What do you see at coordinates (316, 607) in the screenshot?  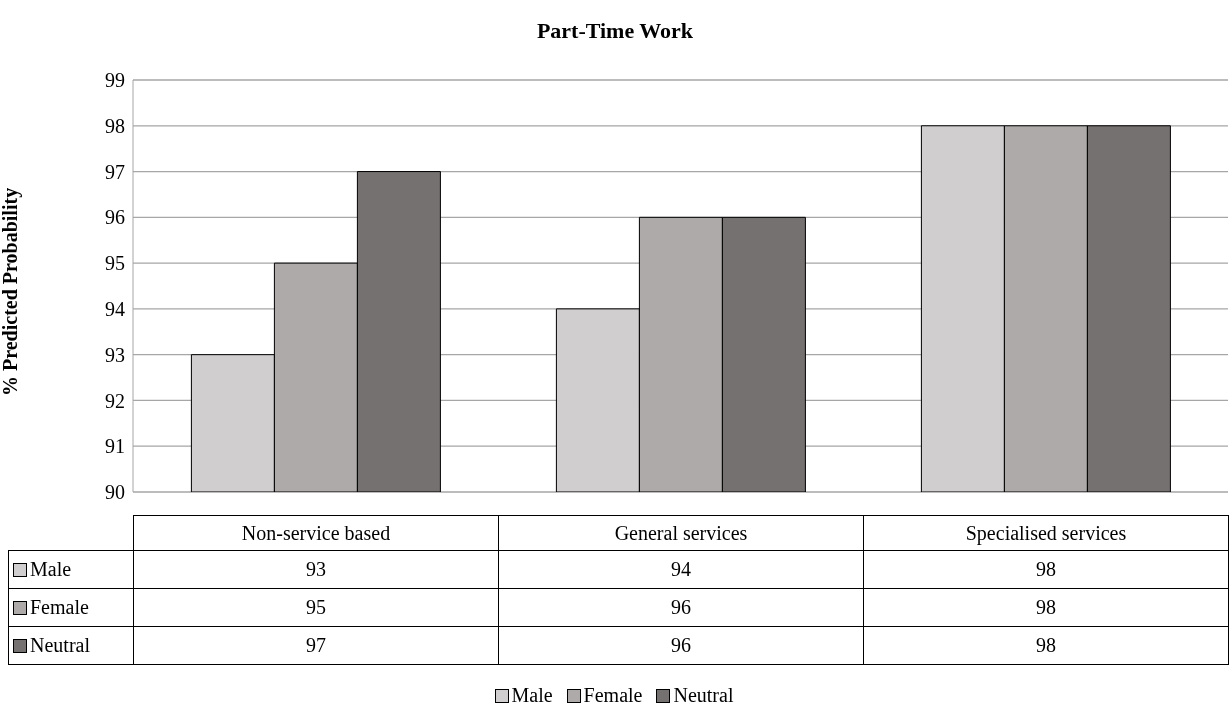 I see `data-label: 95` at bounding box center [316, 607].